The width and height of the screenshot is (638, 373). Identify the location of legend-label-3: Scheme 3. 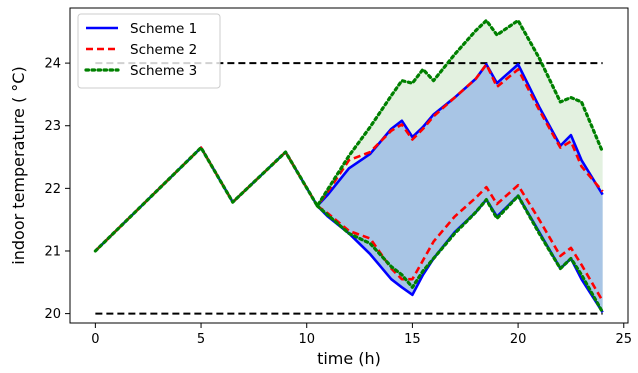
(163, 71).